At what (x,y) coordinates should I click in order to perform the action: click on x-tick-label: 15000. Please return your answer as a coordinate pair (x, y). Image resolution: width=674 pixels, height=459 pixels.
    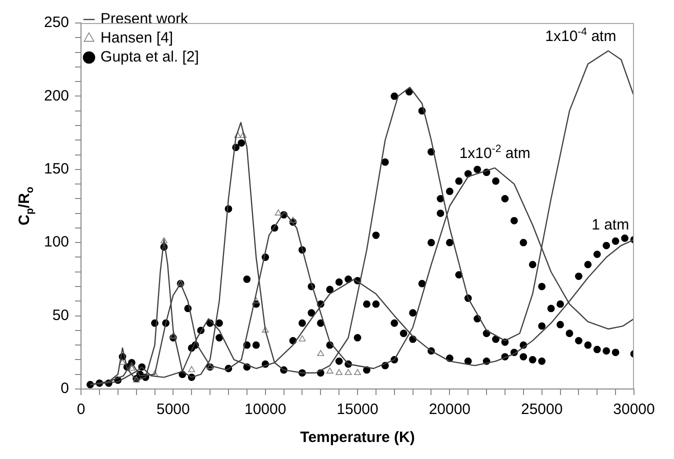
    Looking at the image, I should click on (357, 409).